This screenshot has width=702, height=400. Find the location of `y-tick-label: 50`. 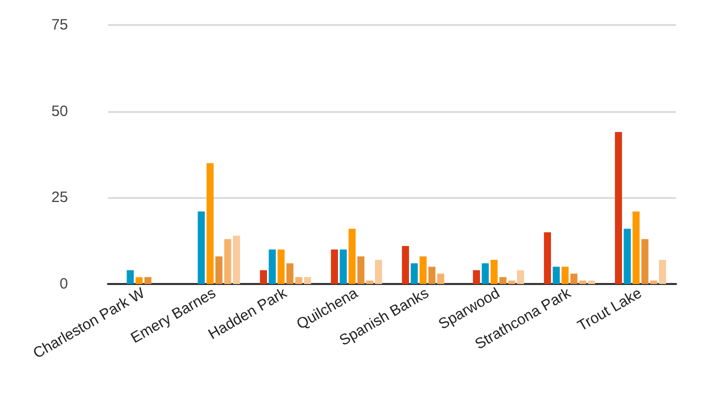

y-tick-label: 50 is located at coordinates (59, 111).